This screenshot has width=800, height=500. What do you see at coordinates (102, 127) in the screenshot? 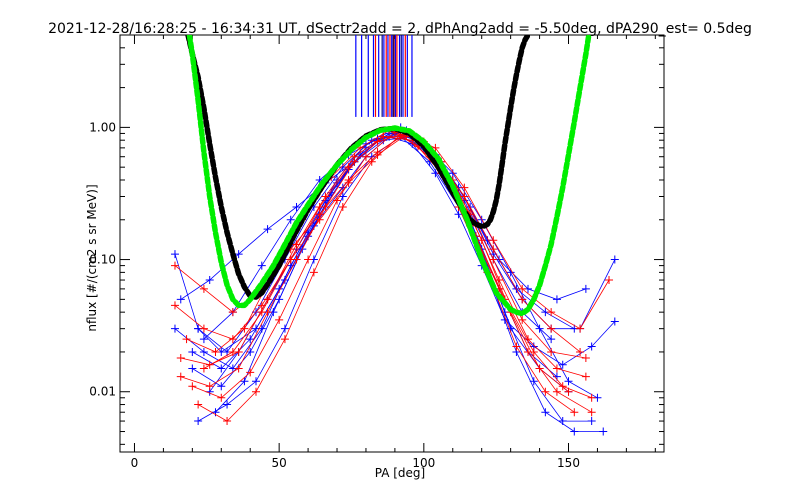
I see `y-tick-label: 1.00` at bounding box center [102, 127].